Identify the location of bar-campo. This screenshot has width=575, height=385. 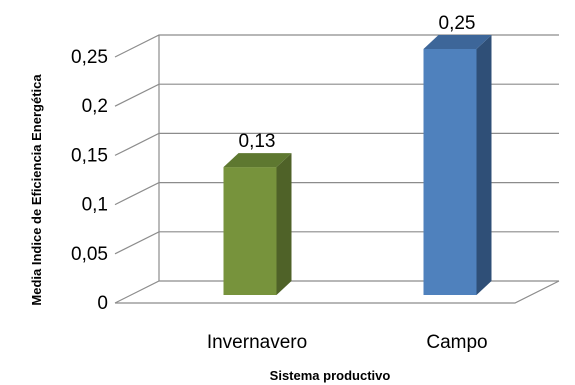
(457, 165).